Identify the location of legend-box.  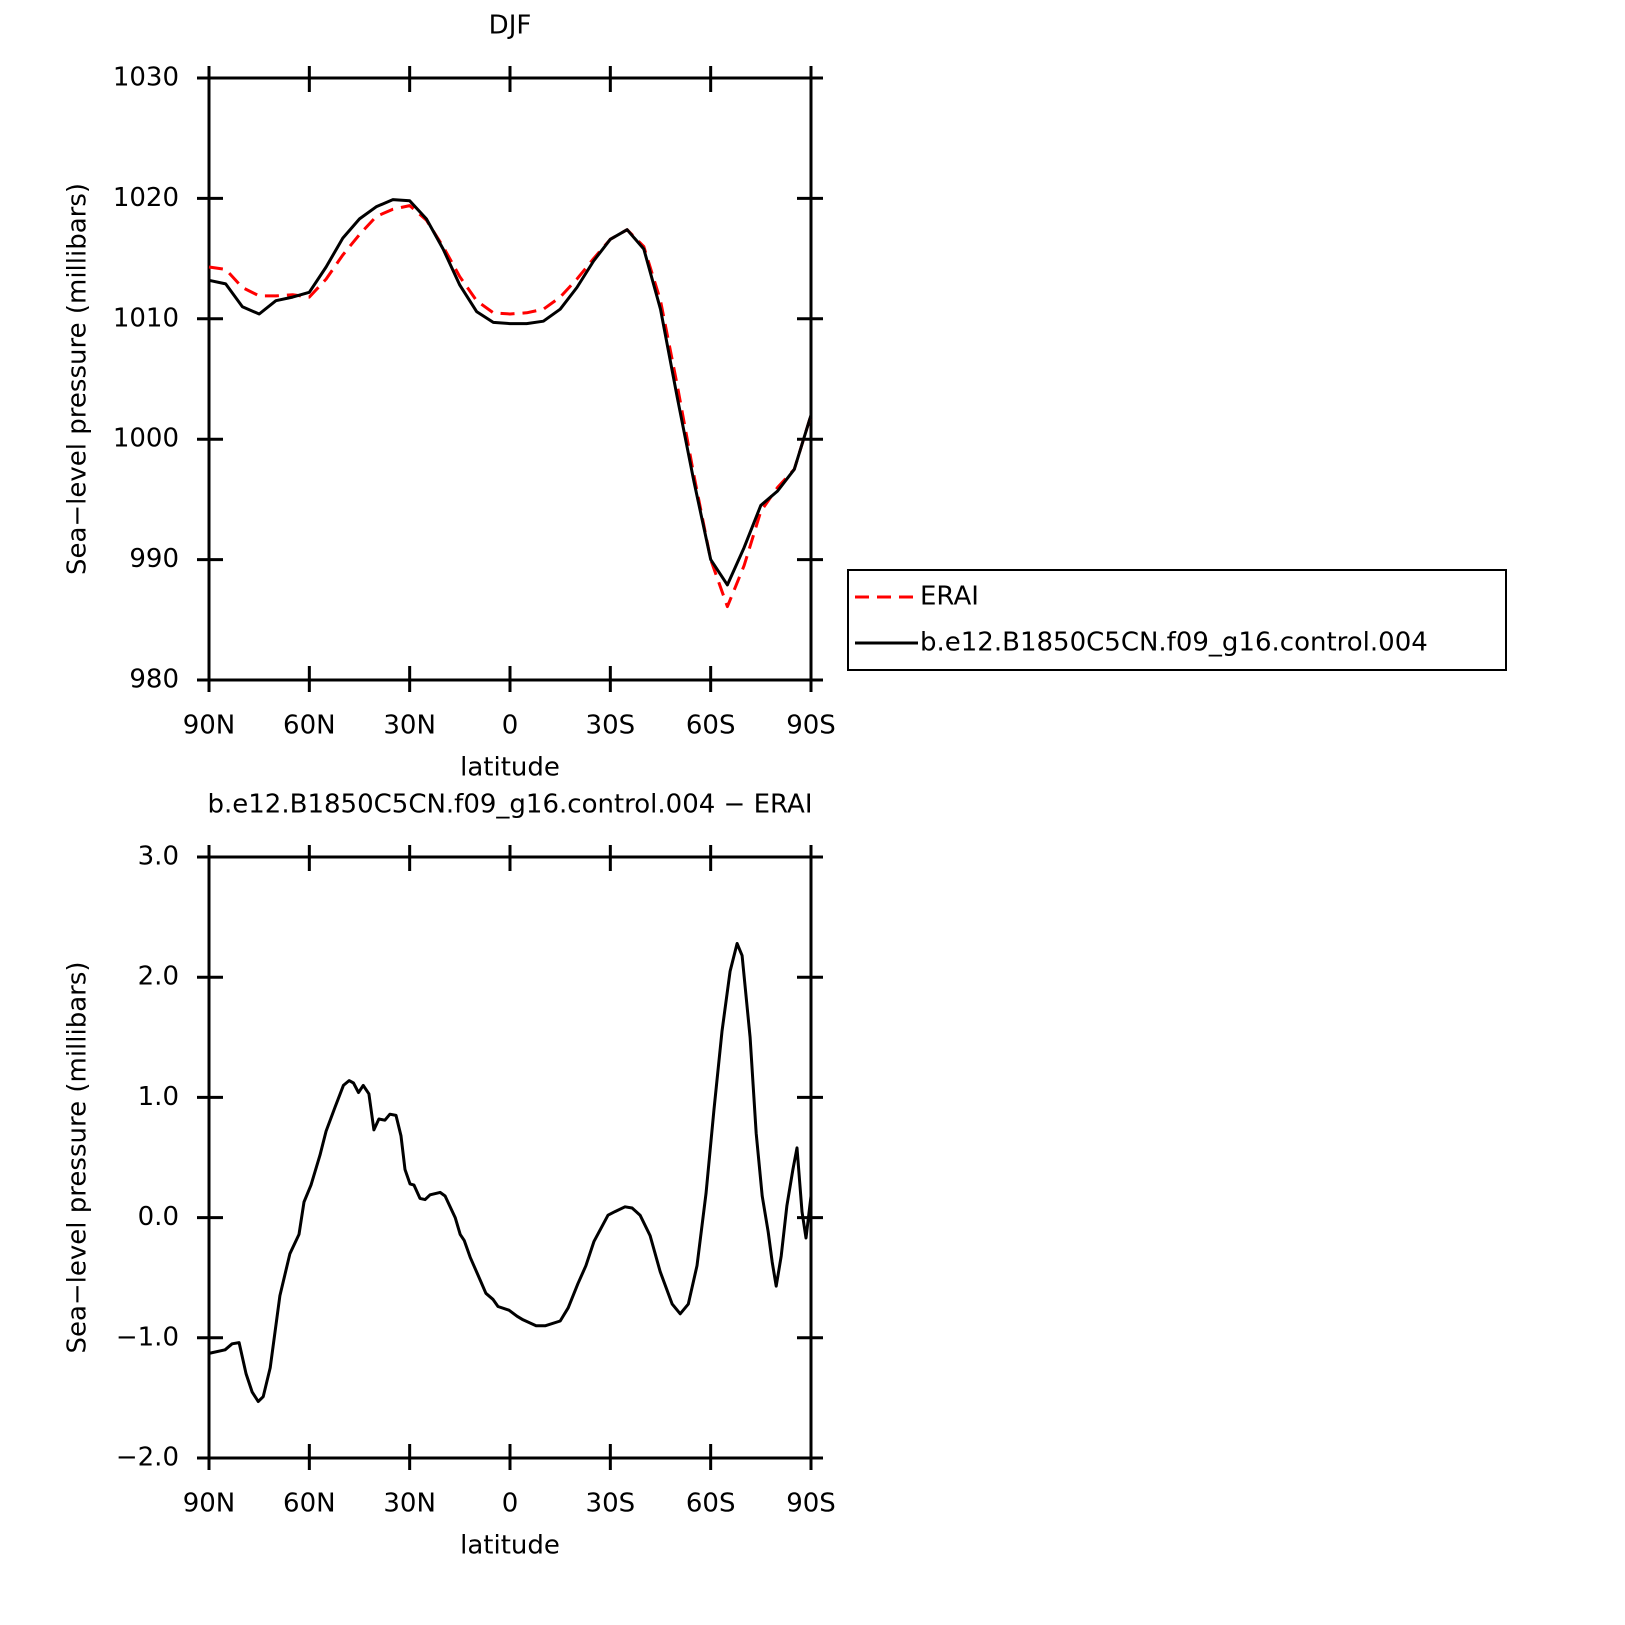
(1177, 620).